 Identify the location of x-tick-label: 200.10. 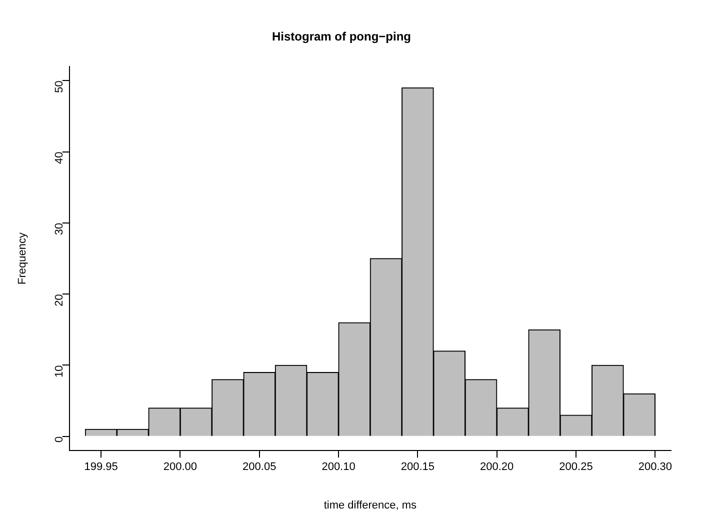
(339, 467).